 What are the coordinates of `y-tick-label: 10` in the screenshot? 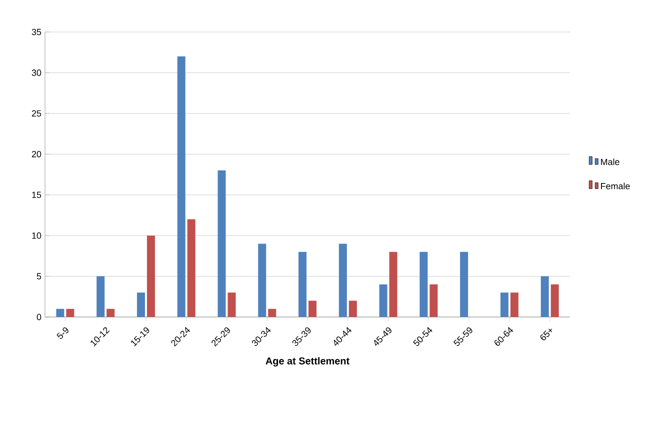 It's located at (37, 235).